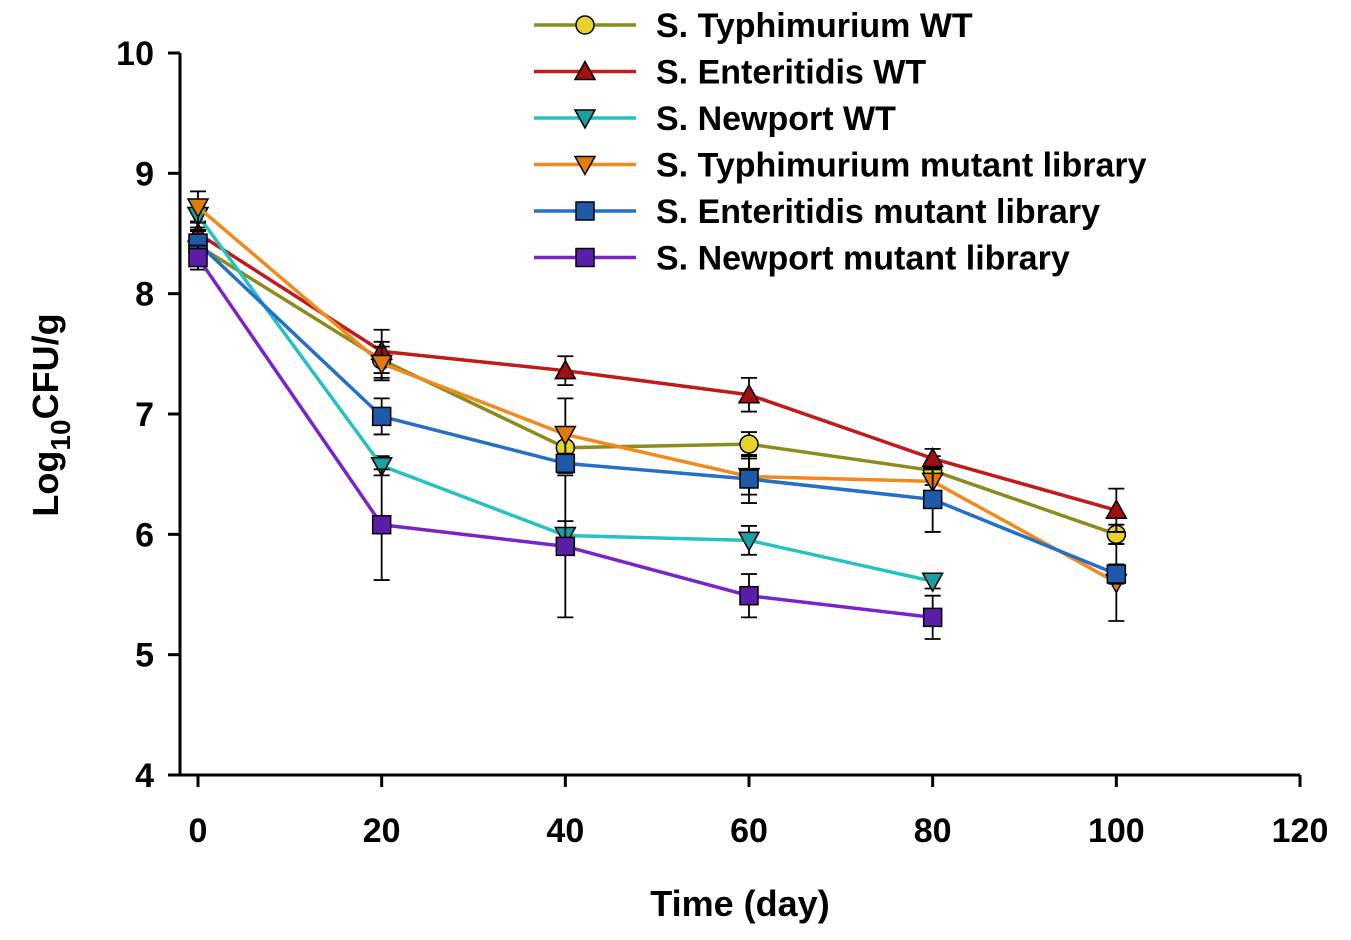  What do you see at coordinates (144, 656) in the screenshot?
I see `y-tick-label: 5` at bounding box center [144, 656].